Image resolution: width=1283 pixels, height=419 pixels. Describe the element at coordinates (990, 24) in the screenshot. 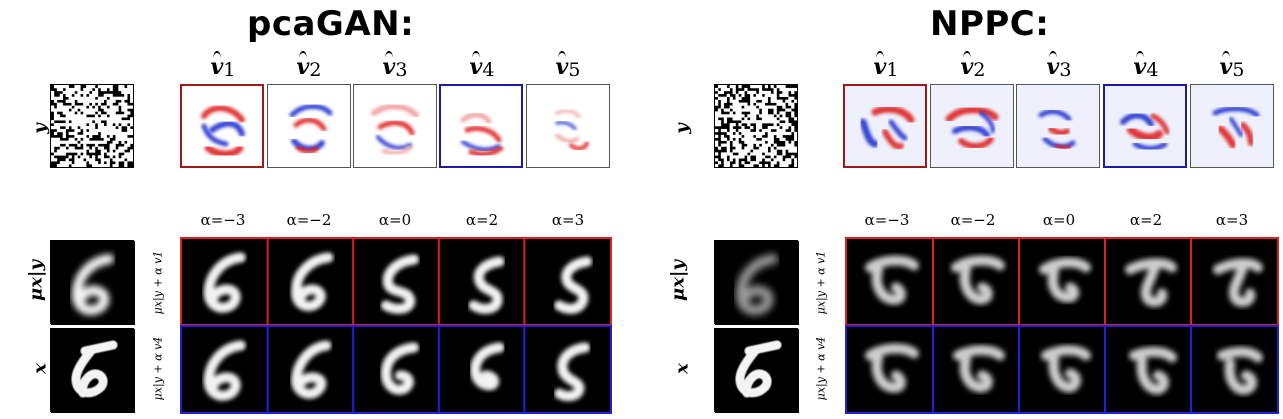

I see `panel-title-nppc: NPPC:` at that location.